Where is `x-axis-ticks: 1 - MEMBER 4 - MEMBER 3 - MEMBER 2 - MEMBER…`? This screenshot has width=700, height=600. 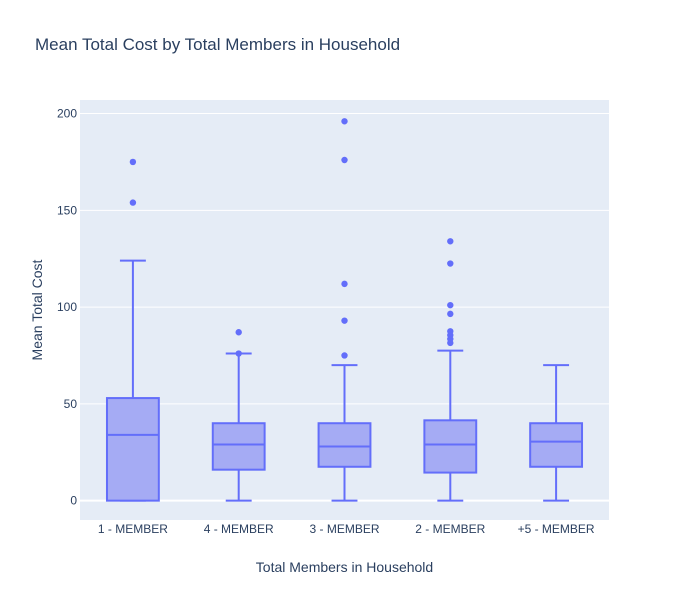 x-axis-ticks: 1 - MEMBER 4 - MEMBER 3 - MEMBER 2 - MEMBER… is located at coordinates (346, 529).